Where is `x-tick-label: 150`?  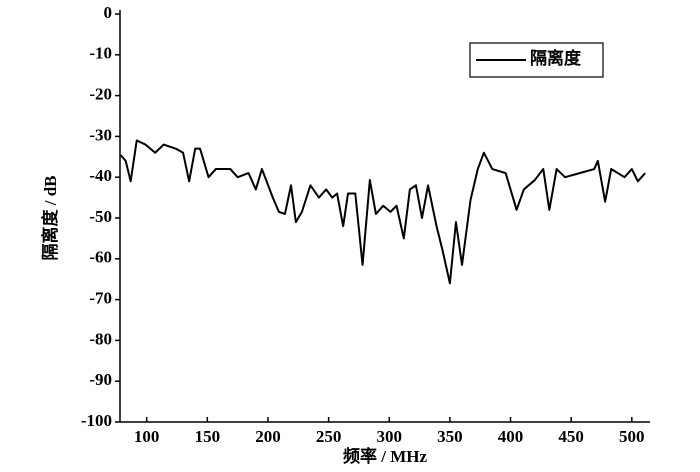 x-tick-label: 150 is located at coordinates (208, 436).